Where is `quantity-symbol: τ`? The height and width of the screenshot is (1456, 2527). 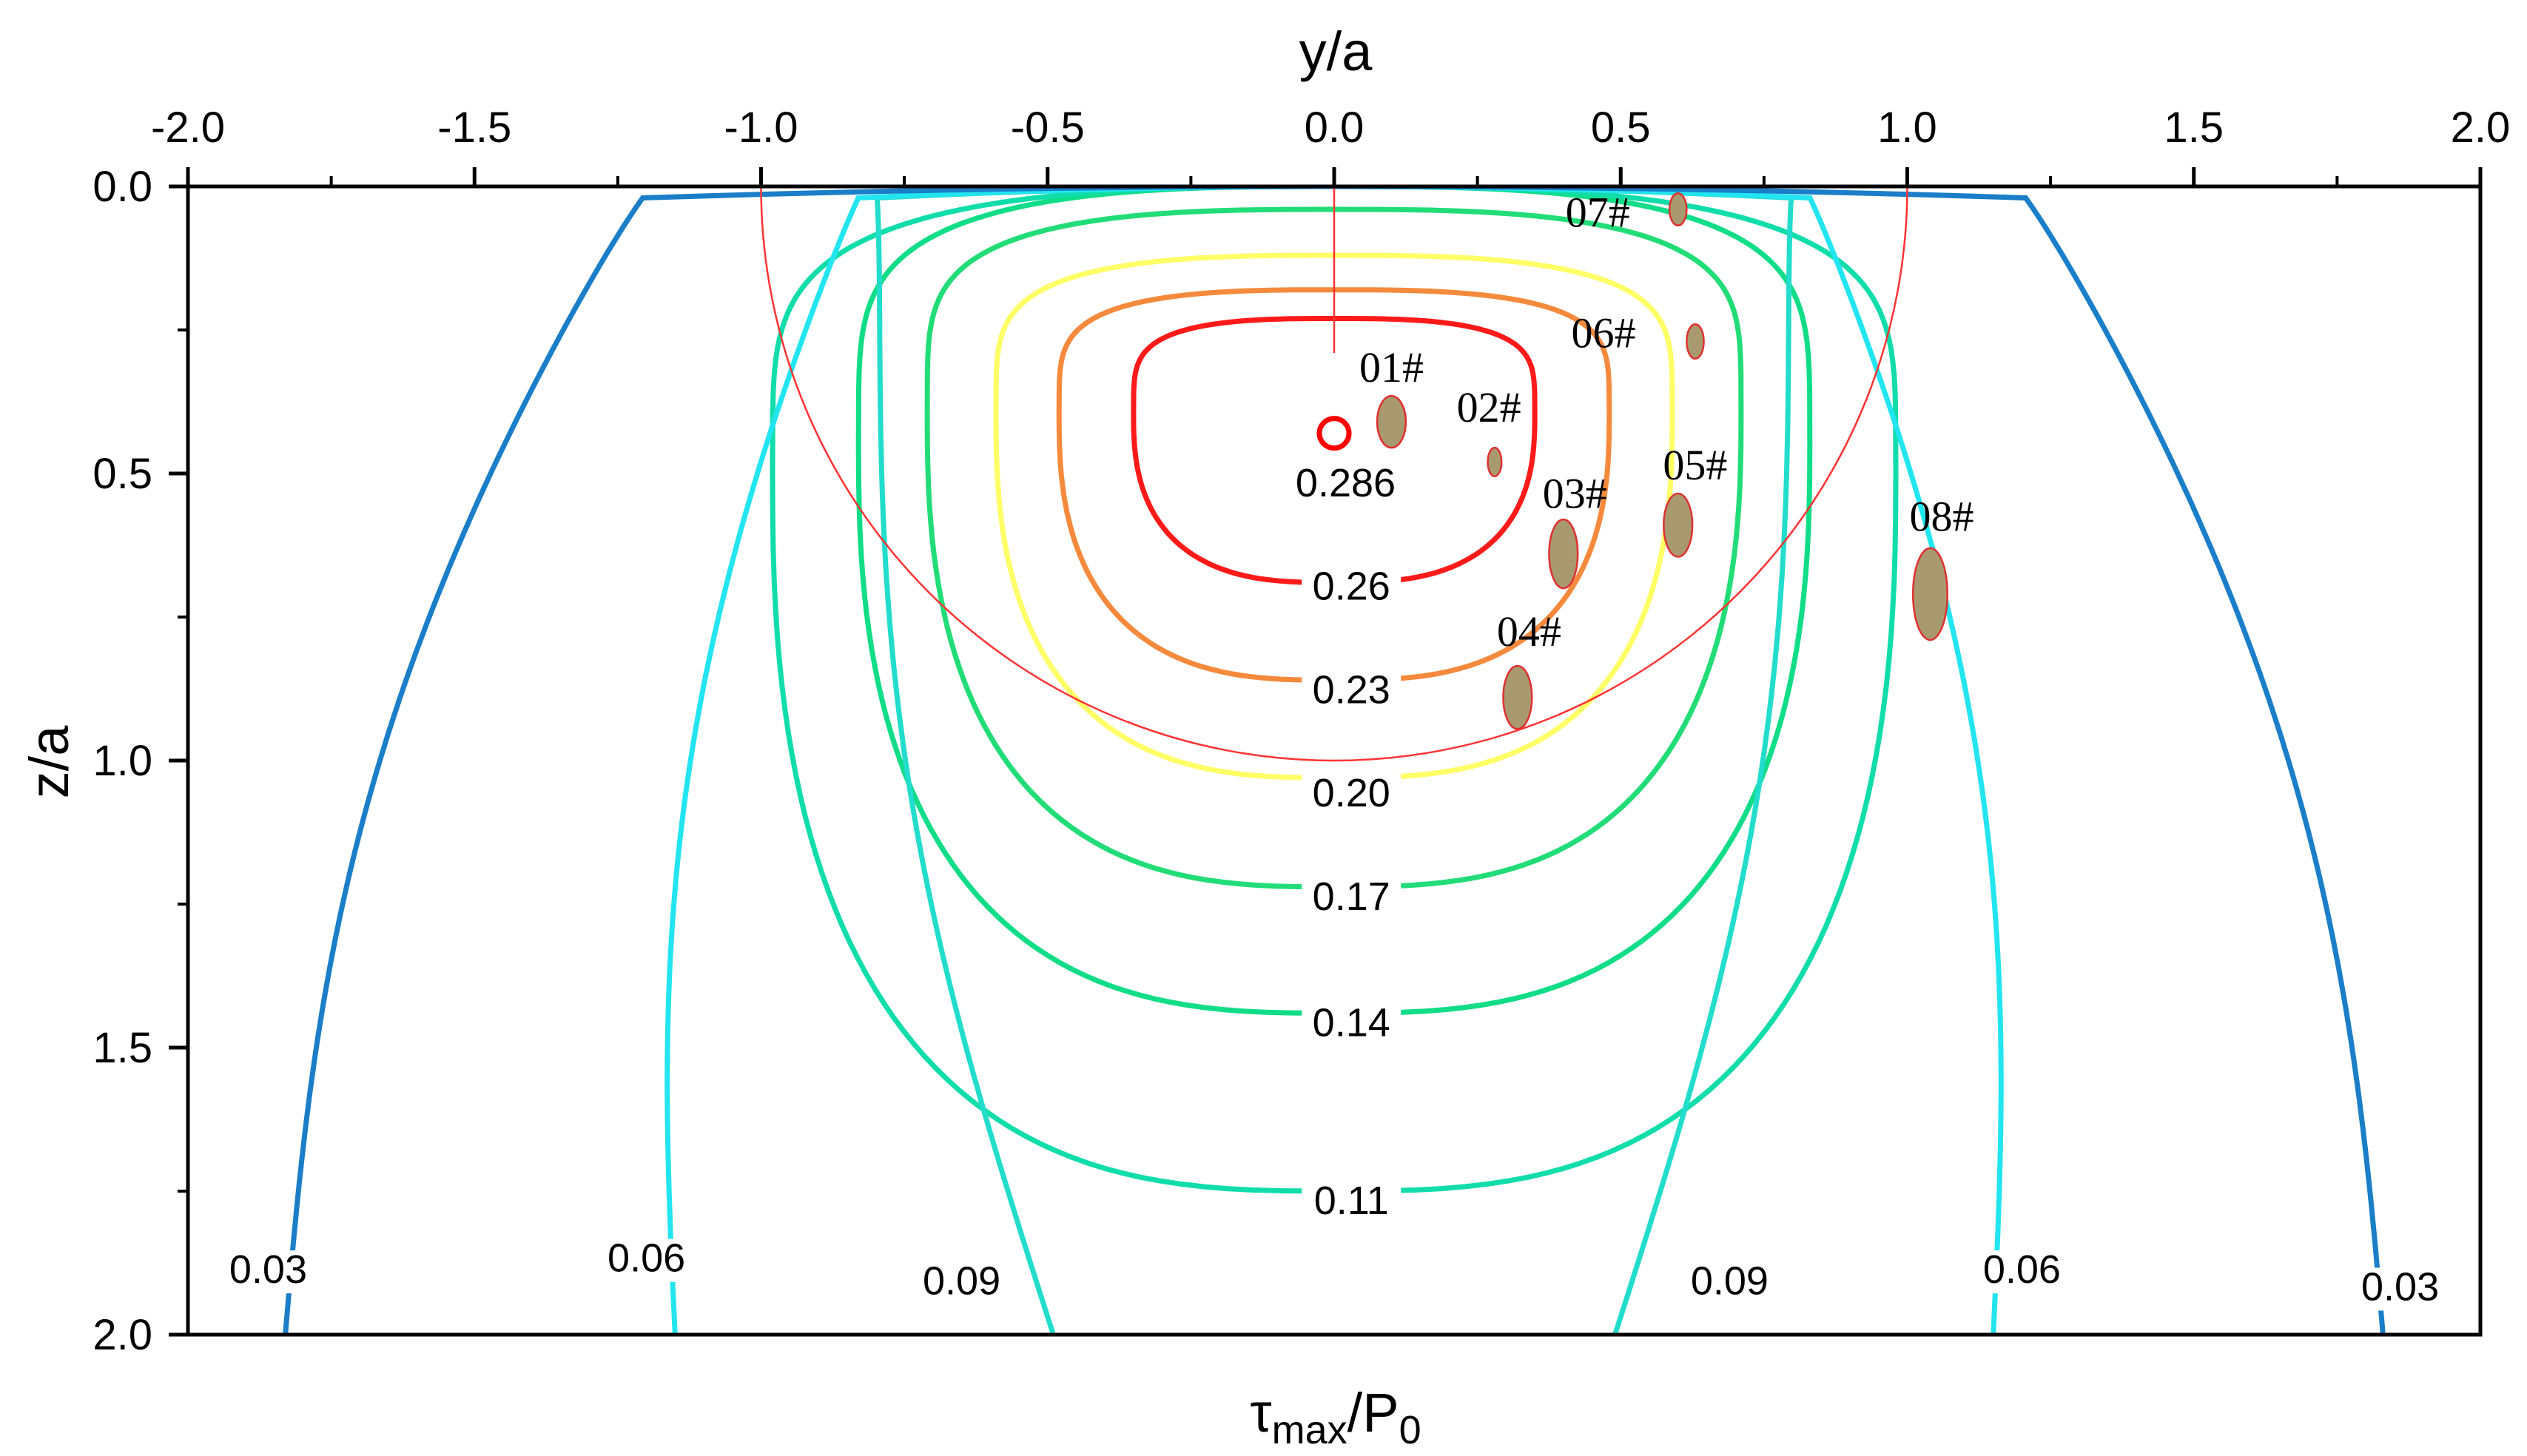 quantity-symbol: τ is located at coordinates (1260, 1413).